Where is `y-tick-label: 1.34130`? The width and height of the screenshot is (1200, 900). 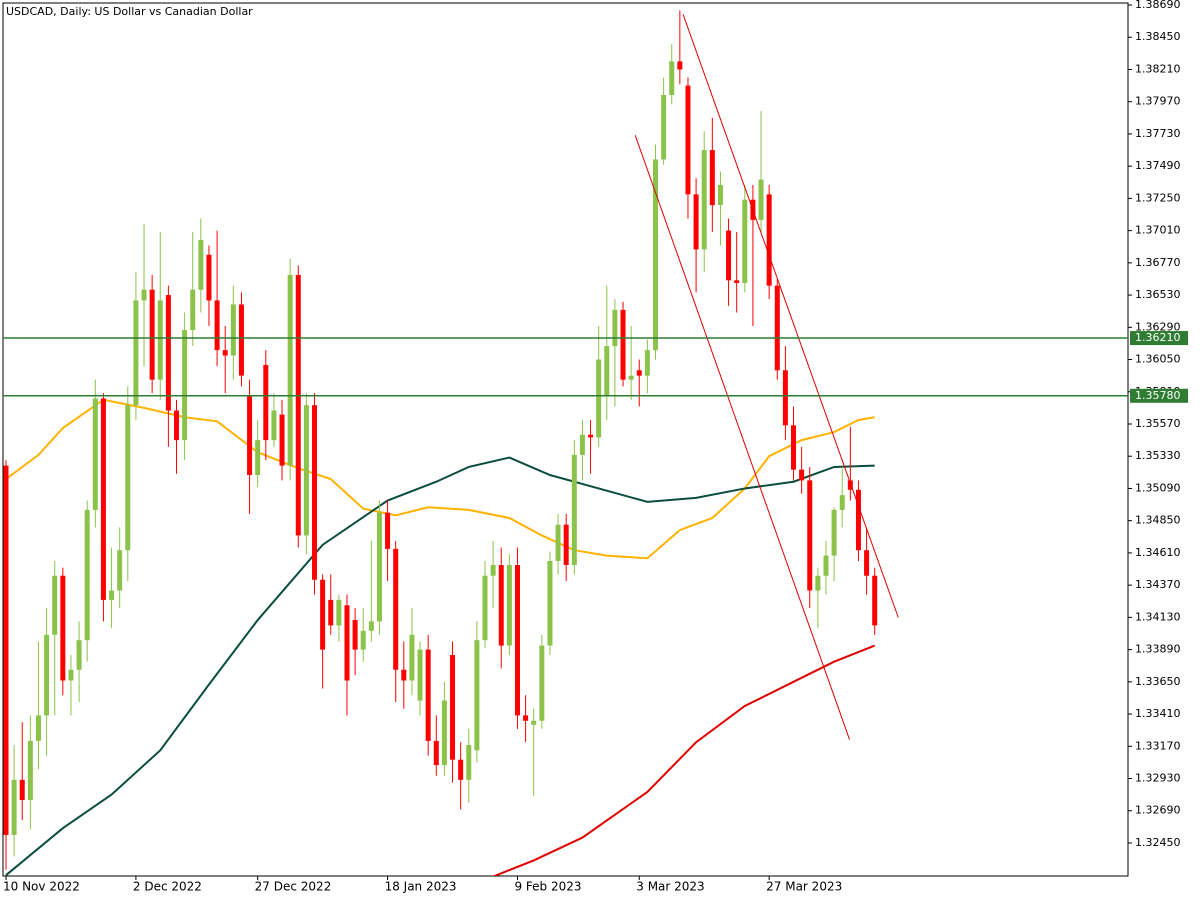
y-tick-label: 1.34130 is located at coordinates (1158, 616).